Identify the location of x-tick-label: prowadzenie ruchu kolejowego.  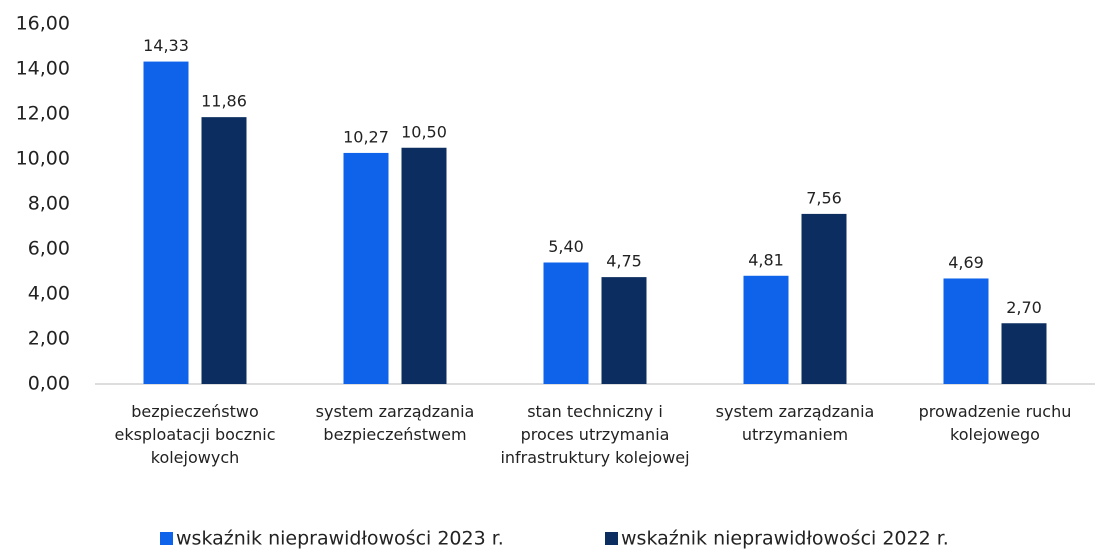
(995, 423).